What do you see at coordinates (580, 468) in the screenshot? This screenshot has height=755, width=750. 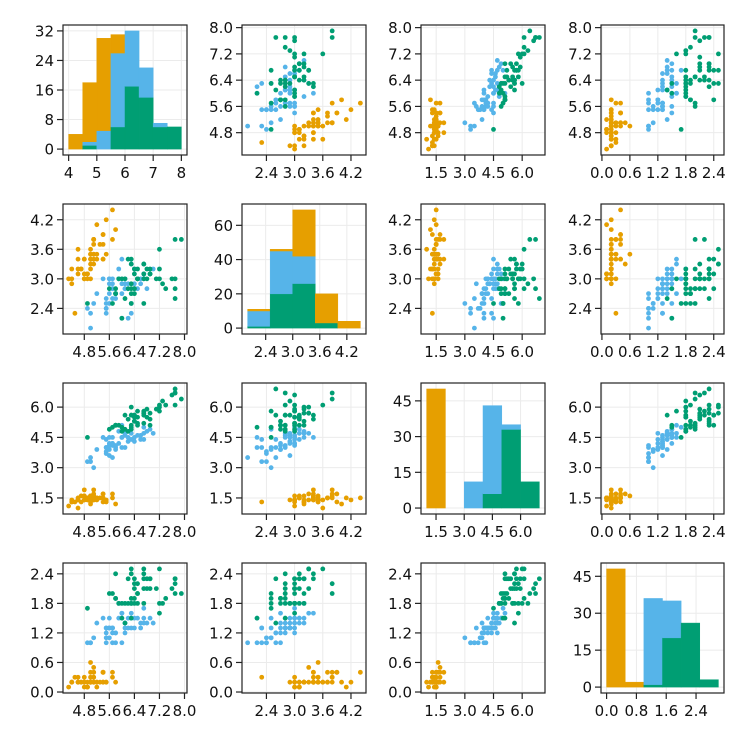 I see `y-tick-label: 3.0` at bounding box center [580, 468].